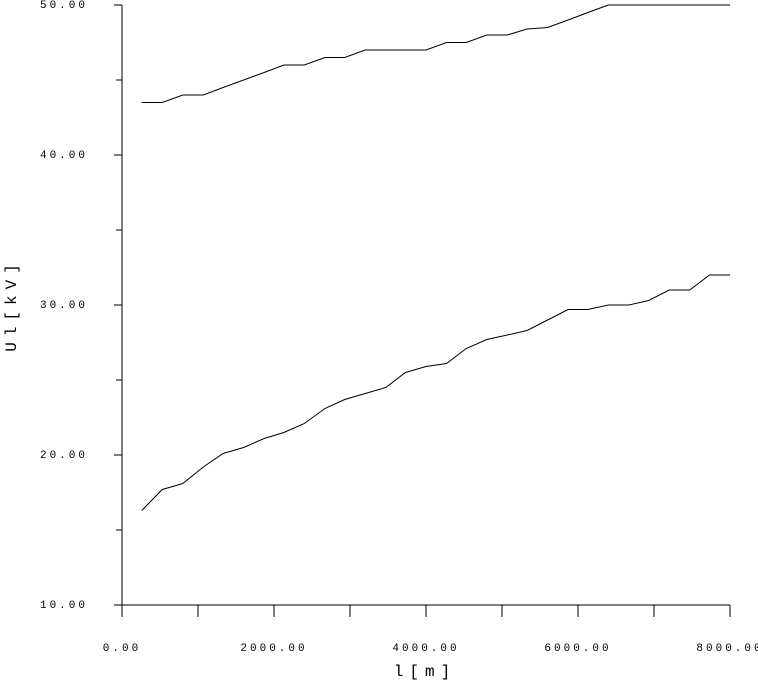  What do you see at coordinates (727, 649) in the screenshot?
I see `x-tick-label: 8000.00` at bounding box center [727, 649].